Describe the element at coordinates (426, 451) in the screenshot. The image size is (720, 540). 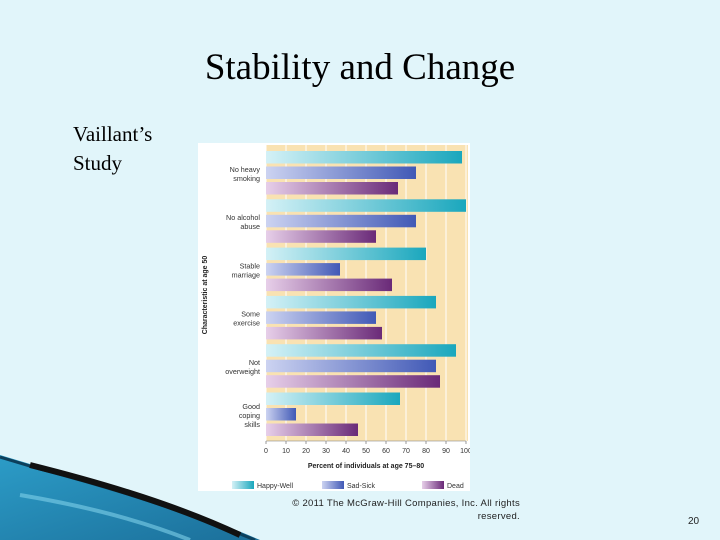
I see `x-tick-label: 80` at that location.